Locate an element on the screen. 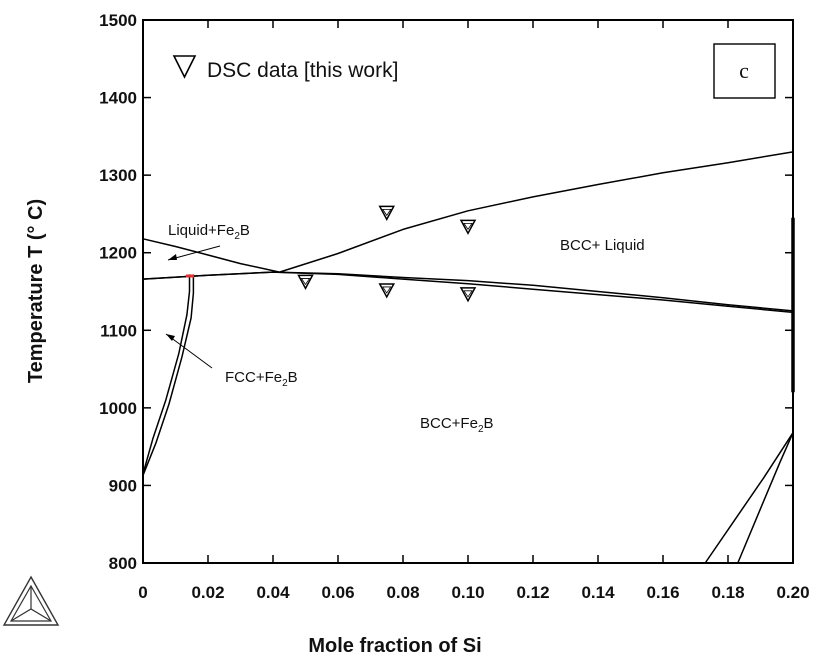  region-label-bcc-fe2b: BCC+Fe2B is located at coordinates (457, 425).